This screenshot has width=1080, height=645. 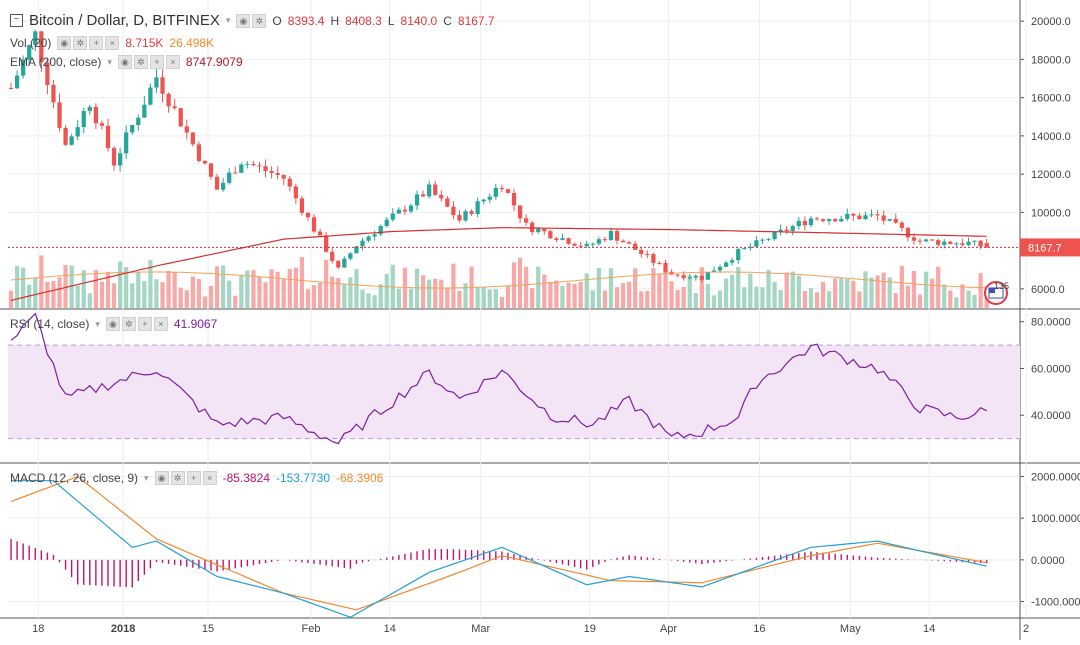 What do you see at coordinates (38, 629) in the screenshot?
I see `time-tick-label: 18` at bounding box center [38, 629].